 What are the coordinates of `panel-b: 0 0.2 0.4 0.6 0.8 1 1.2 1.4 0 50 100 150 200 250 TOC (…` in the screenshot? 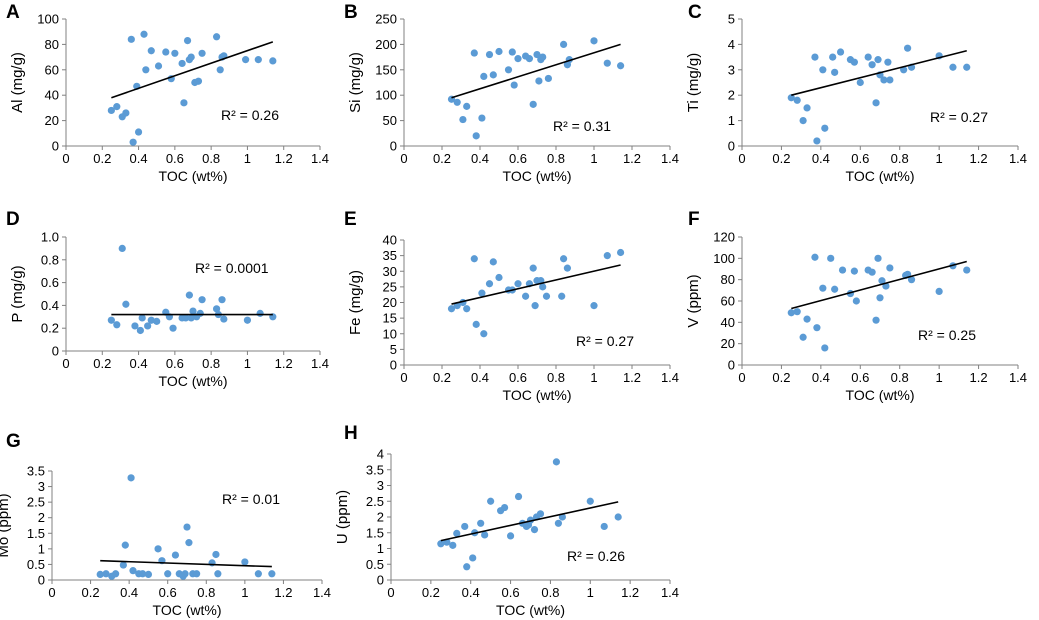 It's located at (511, 93).